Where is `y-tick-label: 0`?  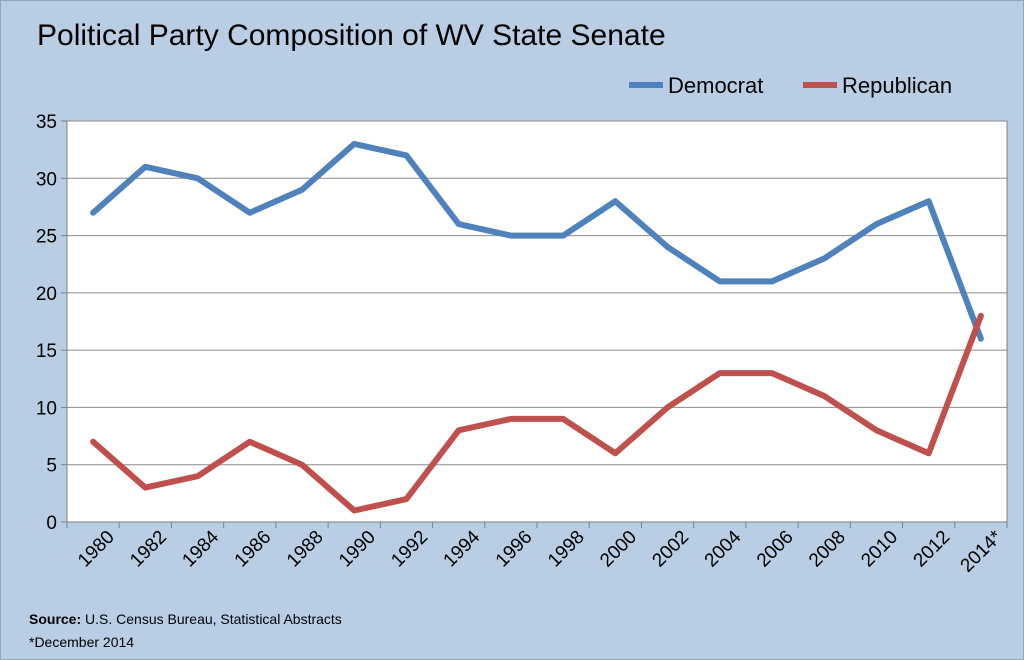
y-tick-label: 0 is located at coordinates (51, 523).